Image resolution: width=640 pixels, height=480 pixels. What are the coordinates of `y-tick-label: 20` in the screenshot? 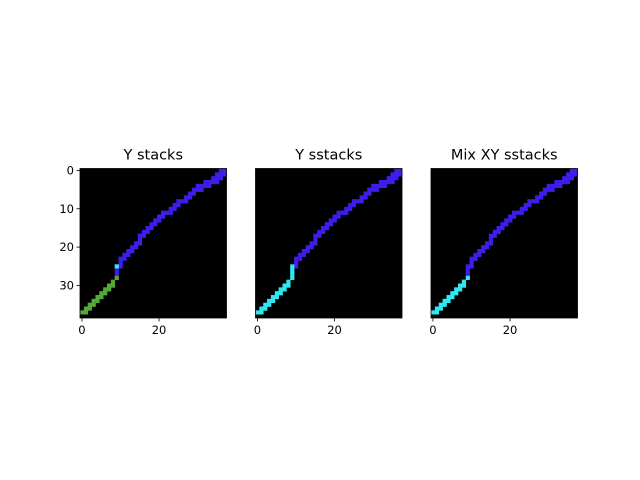 It's located at (66, 247).